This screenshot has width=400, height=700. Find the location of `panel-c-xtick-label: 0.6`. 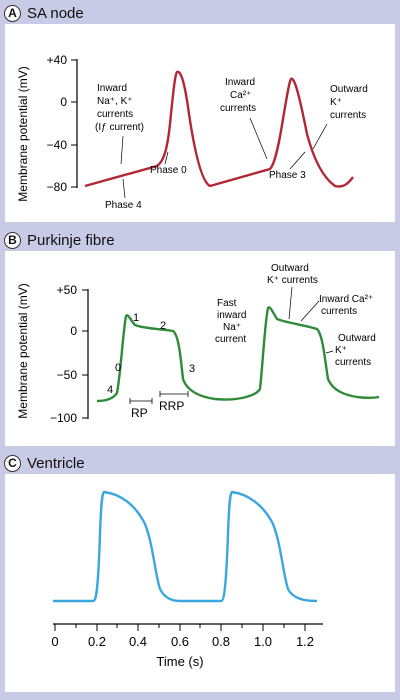

panel-c-xtick-label: 0.6 is located at coordinates (180, 641).